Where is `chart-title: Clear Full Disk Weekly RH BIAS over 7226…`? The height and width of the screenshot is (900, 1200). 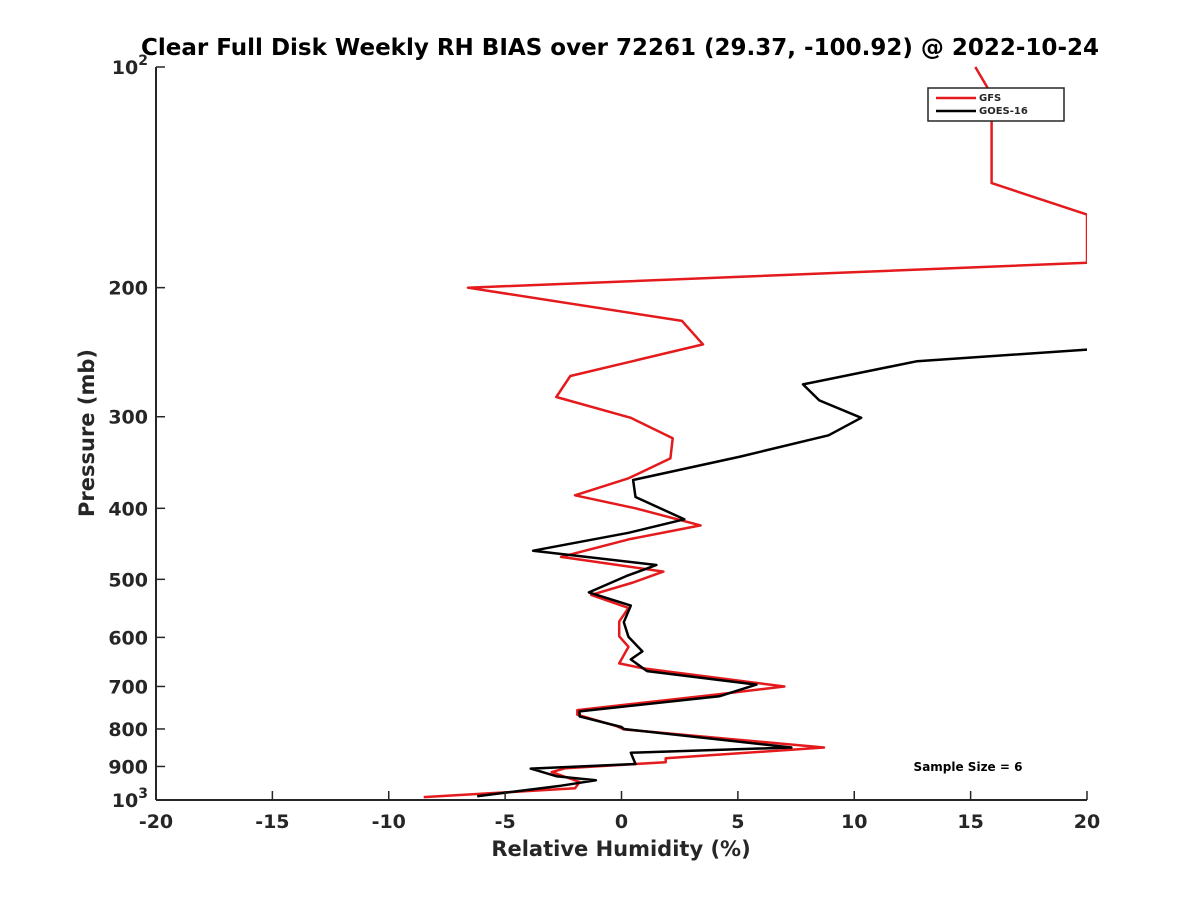
chart-title: Clear Full Disk Weekly RH BIAS over 7226… is located at coordinates (620, 48).